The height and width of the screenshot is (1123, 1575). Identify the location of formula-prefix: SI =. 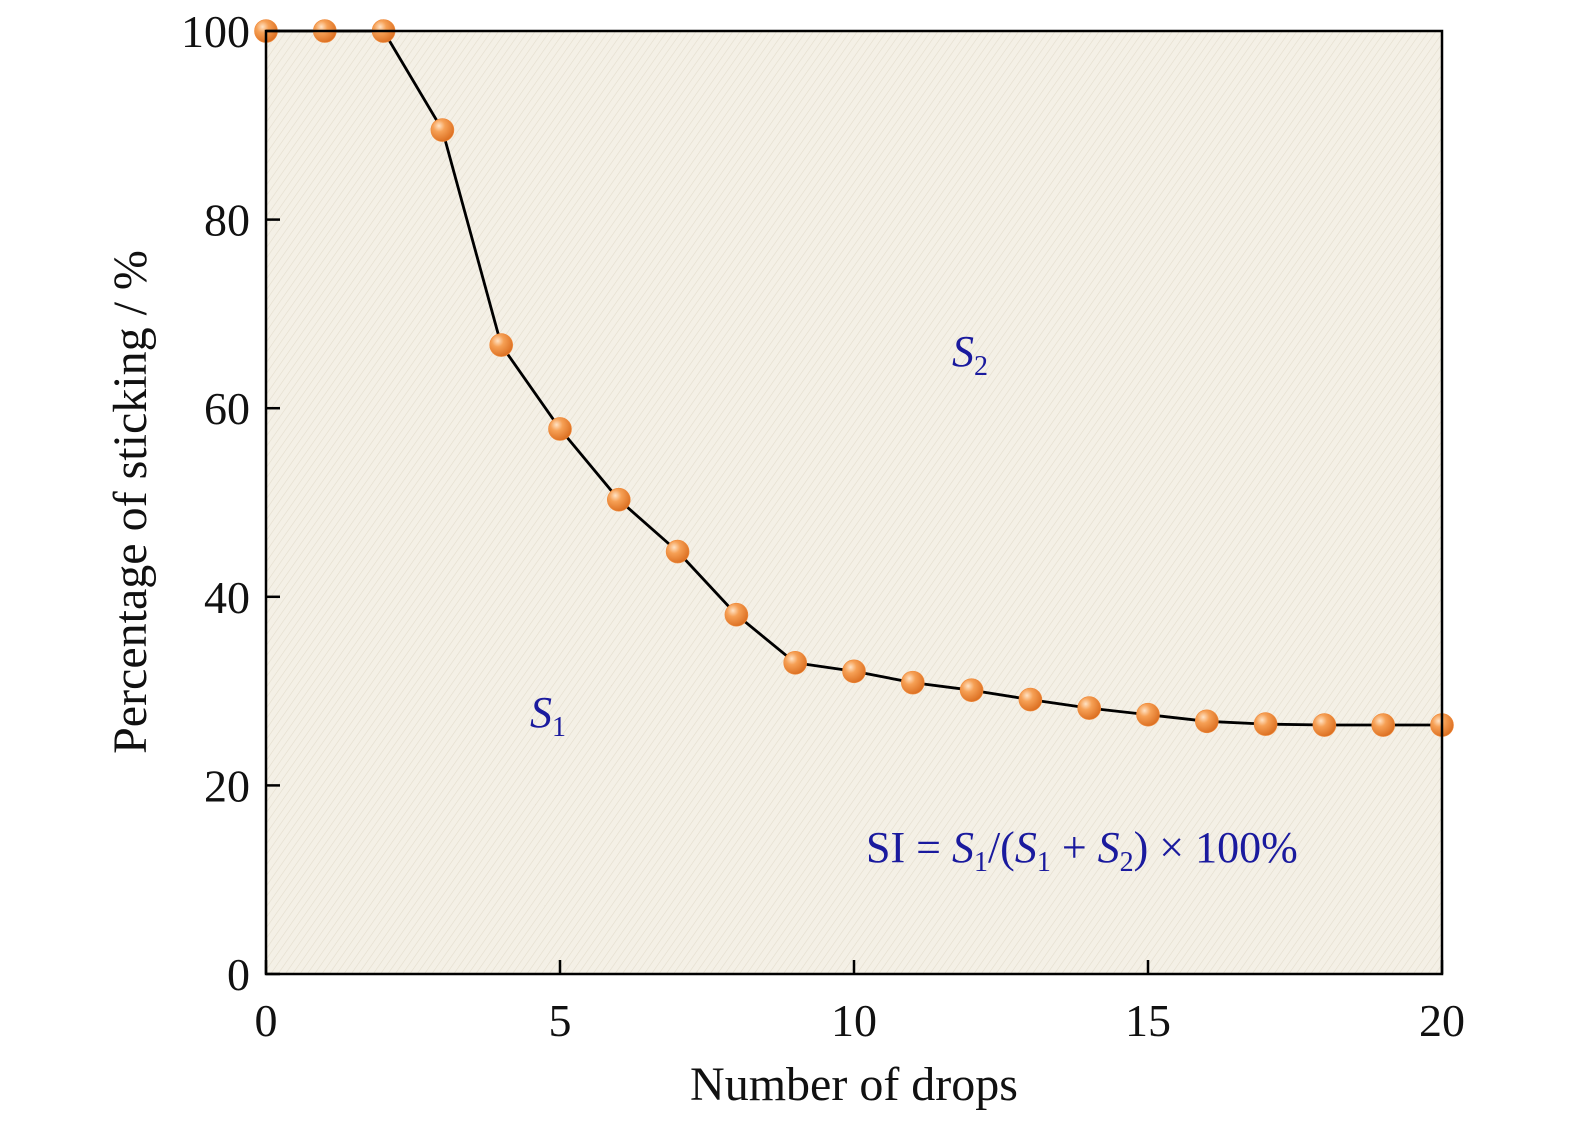
(909, 847).